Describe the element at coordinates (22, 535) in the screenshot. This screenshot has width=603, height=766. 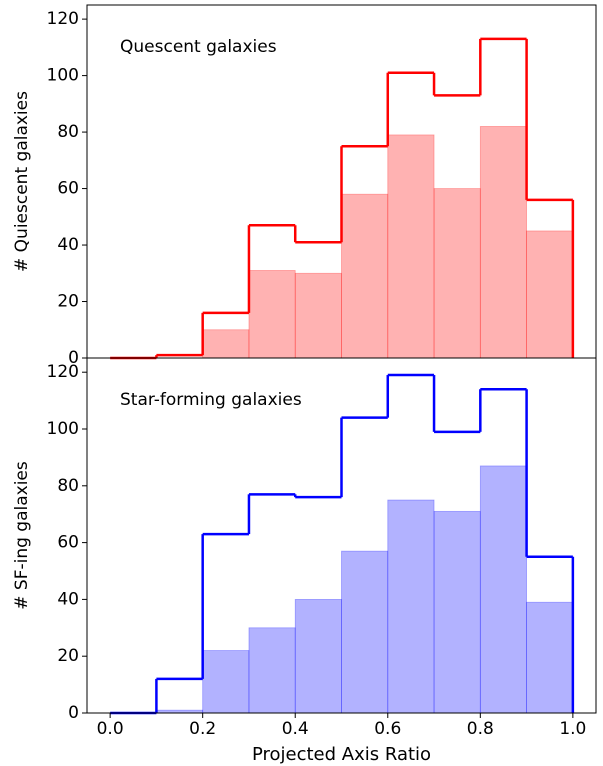
I see `y-axis-label: # SF-ing galaxies` at that location.